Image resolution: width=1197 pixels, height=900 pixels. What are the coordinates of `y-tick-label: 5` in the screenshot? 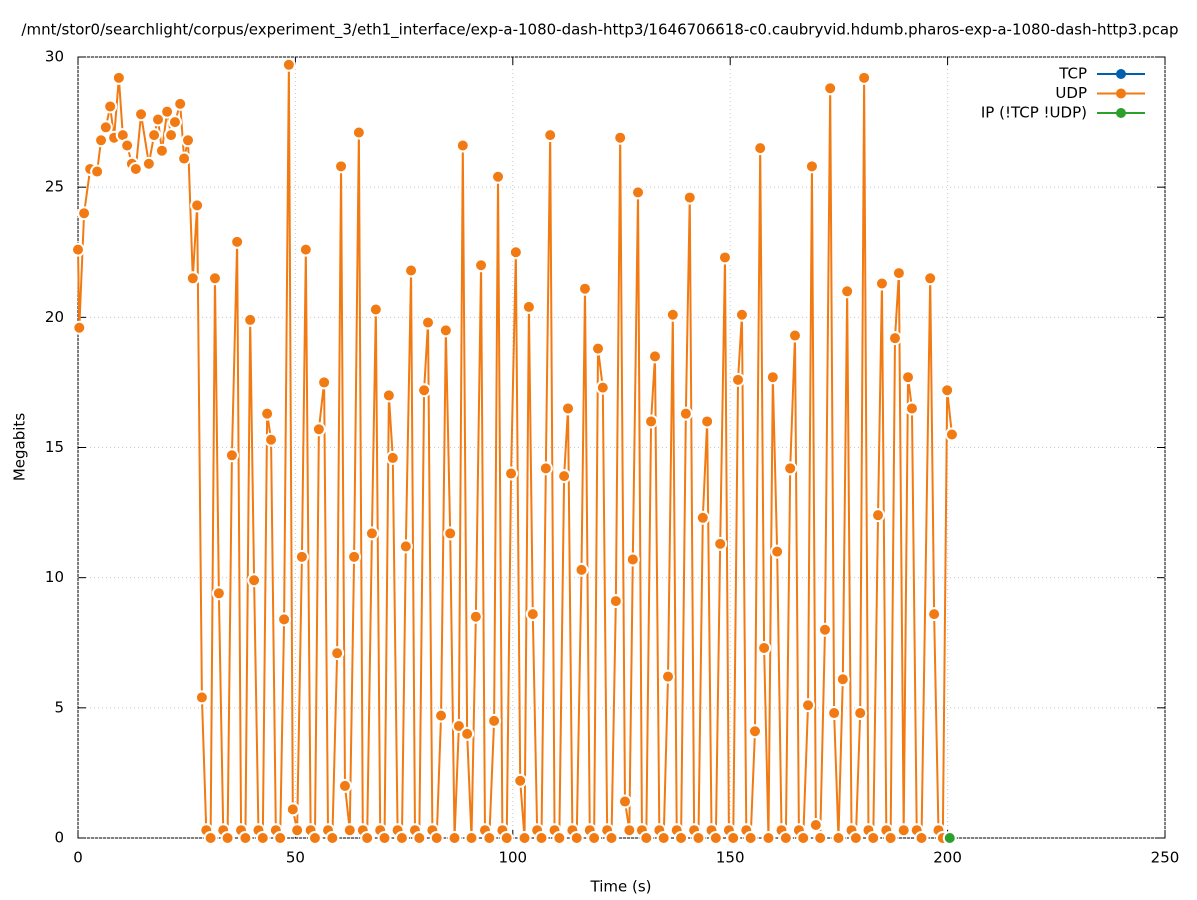 It's located at (59, 707).